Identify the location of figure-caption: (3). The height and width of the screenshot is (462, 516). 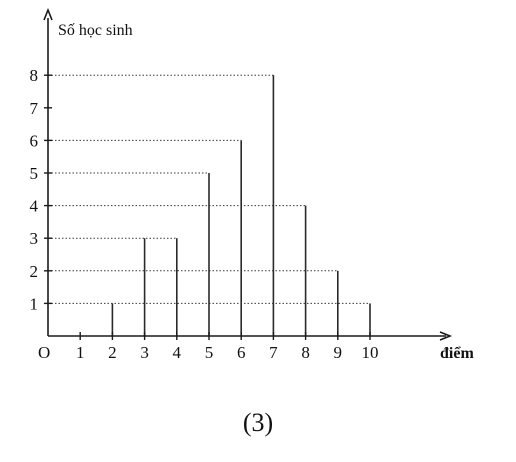
(258, 422).